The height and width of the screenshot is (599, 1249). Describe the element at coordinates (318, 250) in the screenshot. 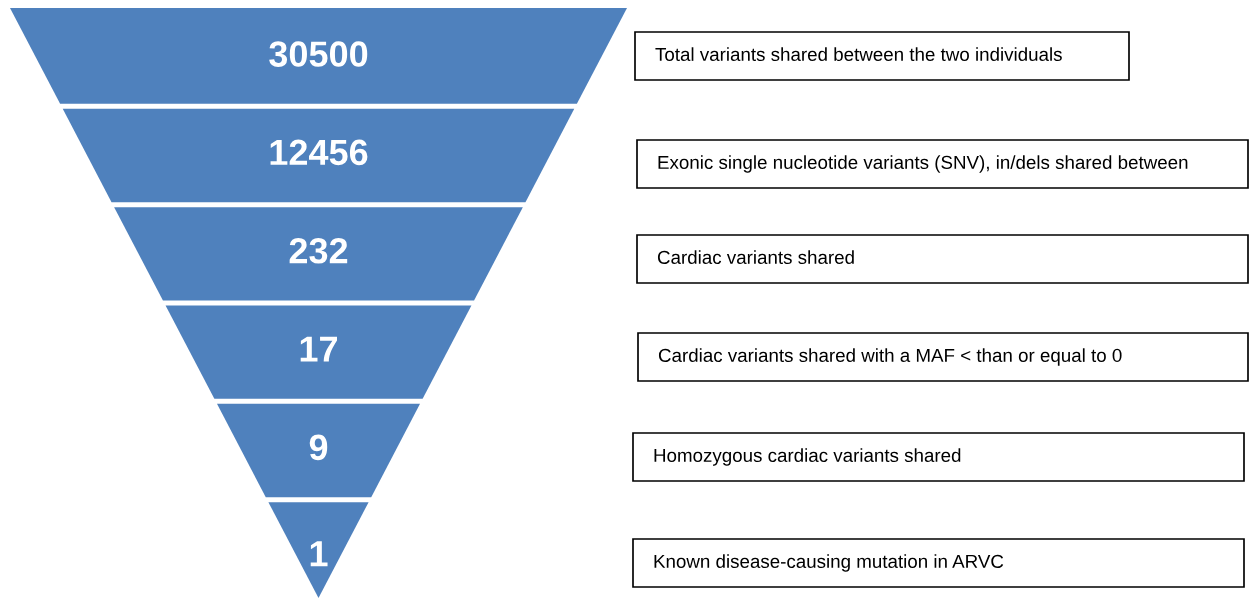

I see `data-label: 232` at that location.